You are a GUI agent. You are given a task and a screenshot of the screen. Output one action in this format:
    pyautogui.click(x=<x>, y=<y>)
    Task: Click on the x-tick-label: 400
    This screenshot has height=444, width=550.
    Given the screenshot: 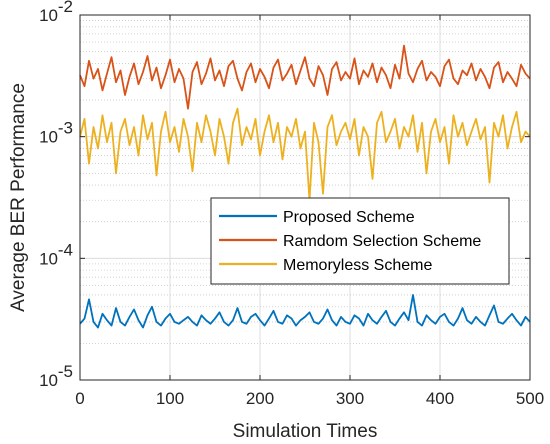 What is the action you would take?
    pyautogui.click(x=440, y=398)
    